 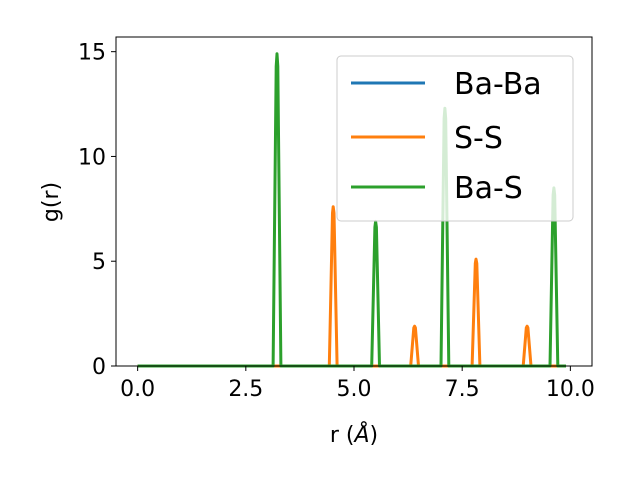 I want to click on legend-label-s-s: S-S, so click(x=478, y=138).